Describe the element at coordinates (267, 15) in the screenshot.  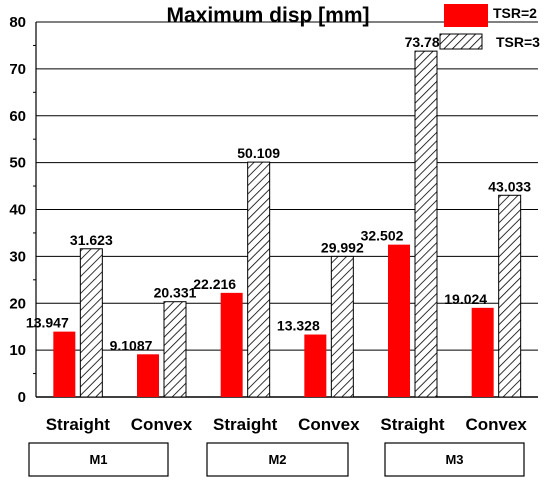
I see `chart-title: Maximum disp [mm]` at that location.